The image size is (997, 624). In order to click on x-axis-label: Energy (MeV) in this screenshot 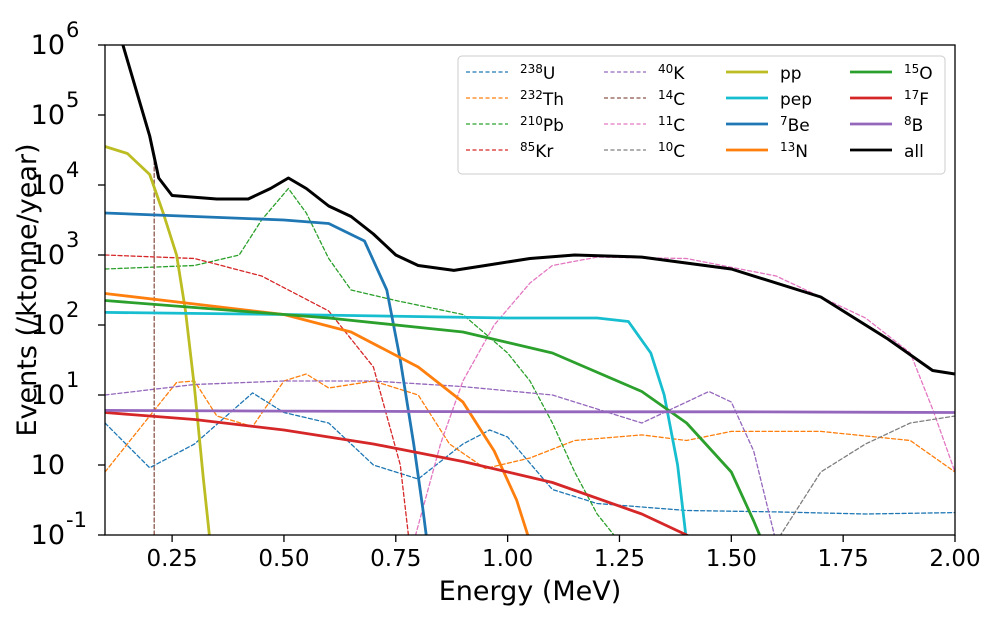, I will do `click(530, 591)`.